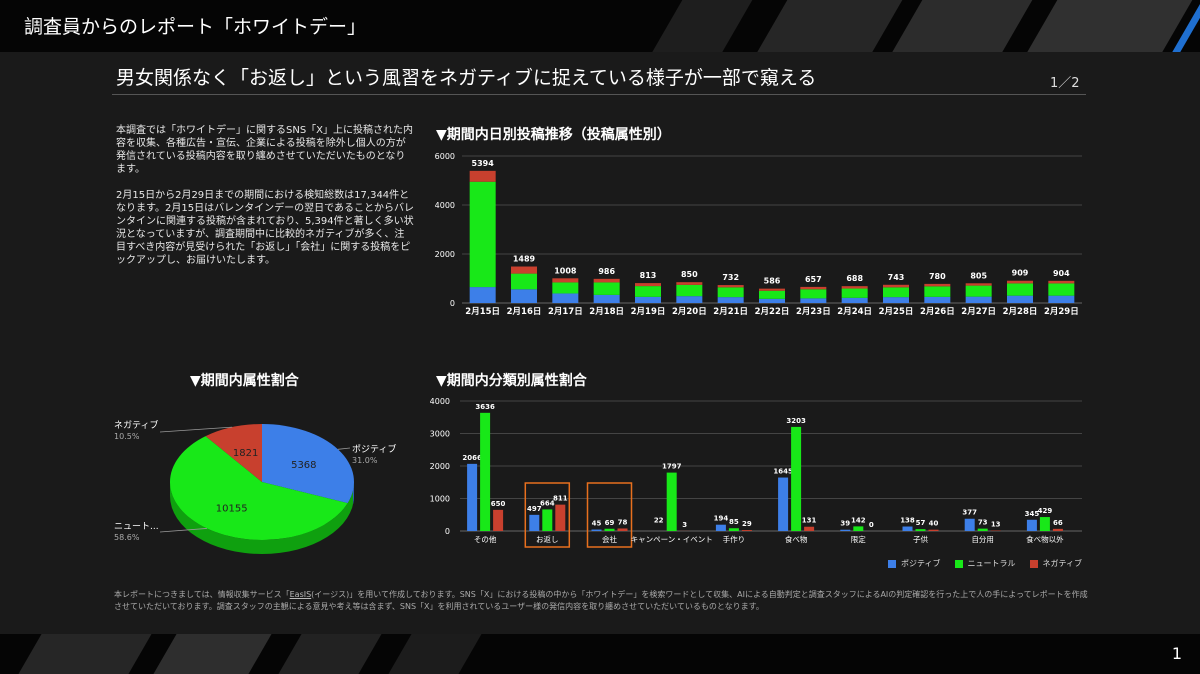 This screenshot has height=674, width=1200. What do you see at coordinates (921, 563) in the screenshot?
I see `legend-label-positive: ポジティブ` at bounding box center [921, 563].